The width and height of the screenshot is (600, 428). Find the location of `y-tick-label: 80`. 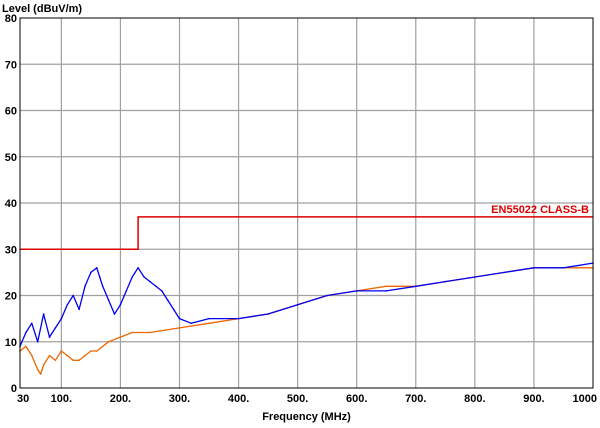

y-tick-label: 80 is located at coordinates (11, 19).